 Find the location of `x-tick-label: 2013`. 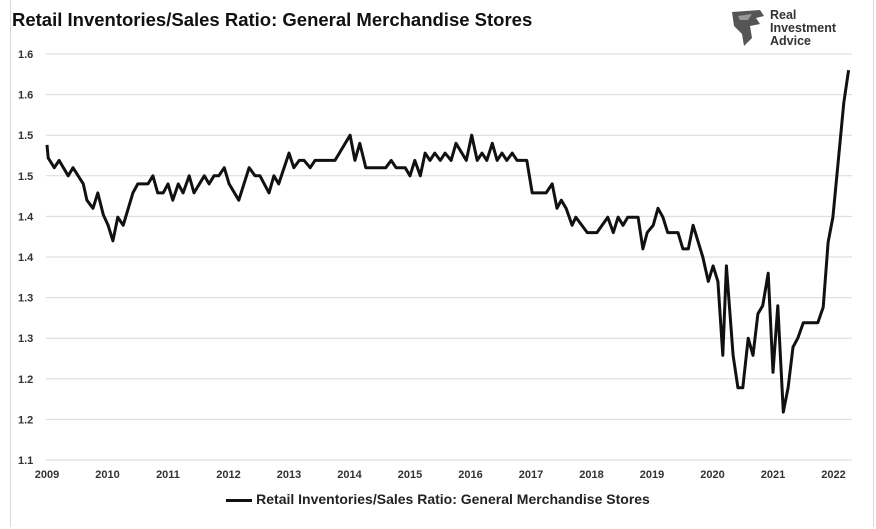

x-tick-label: 2013 is located at coordinates (289, 475).